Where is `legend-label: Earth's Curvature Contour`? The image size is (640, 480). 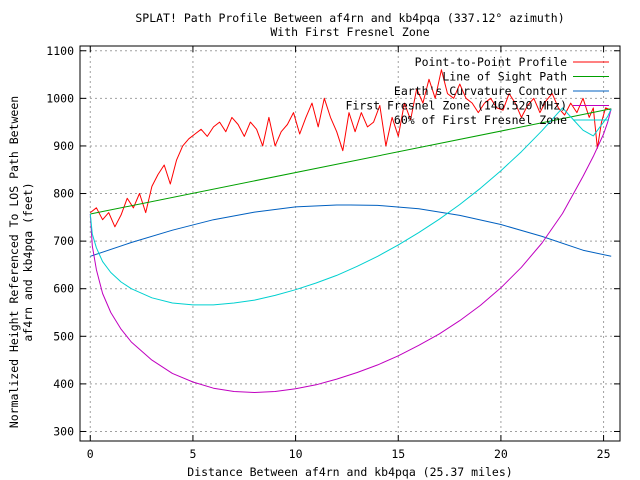 legend-label: Earth's Curvature Contour is located at coordinates (480, 91).